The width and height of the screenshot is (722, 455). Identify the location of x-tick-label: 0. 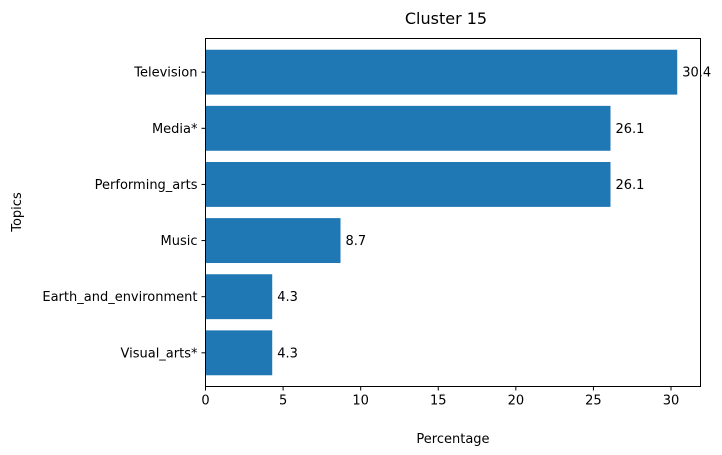
(205, 401).